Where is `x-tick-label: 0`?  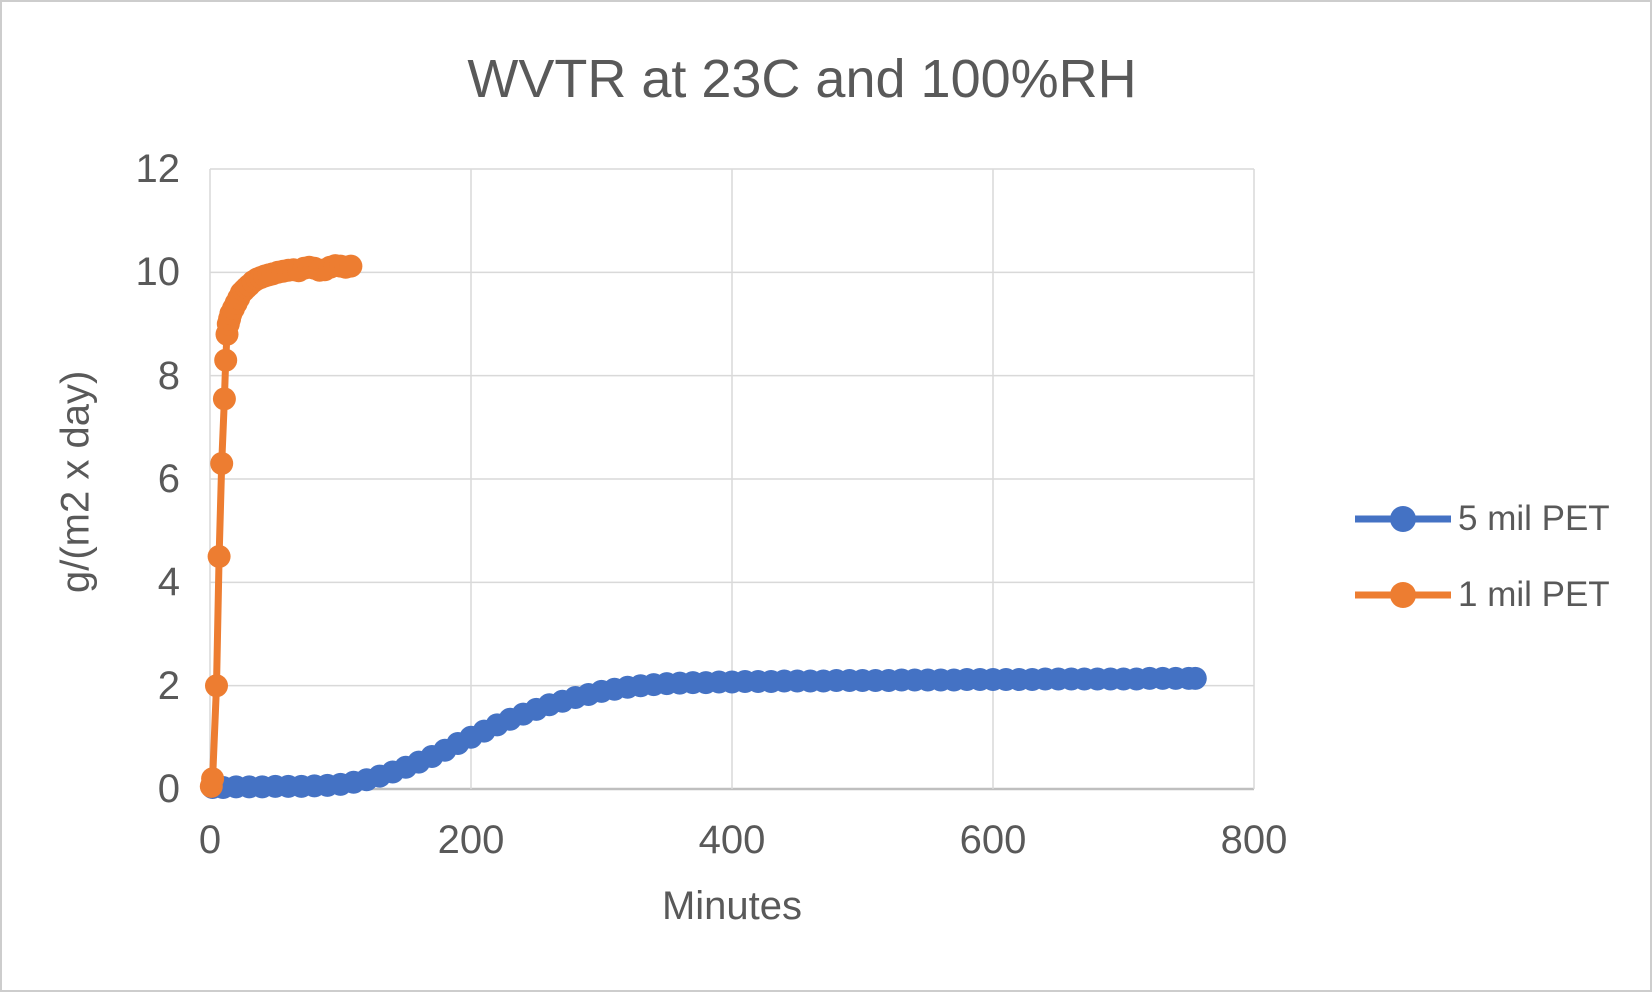
x-tick-label: 0 is located at coordinates (210, 840).